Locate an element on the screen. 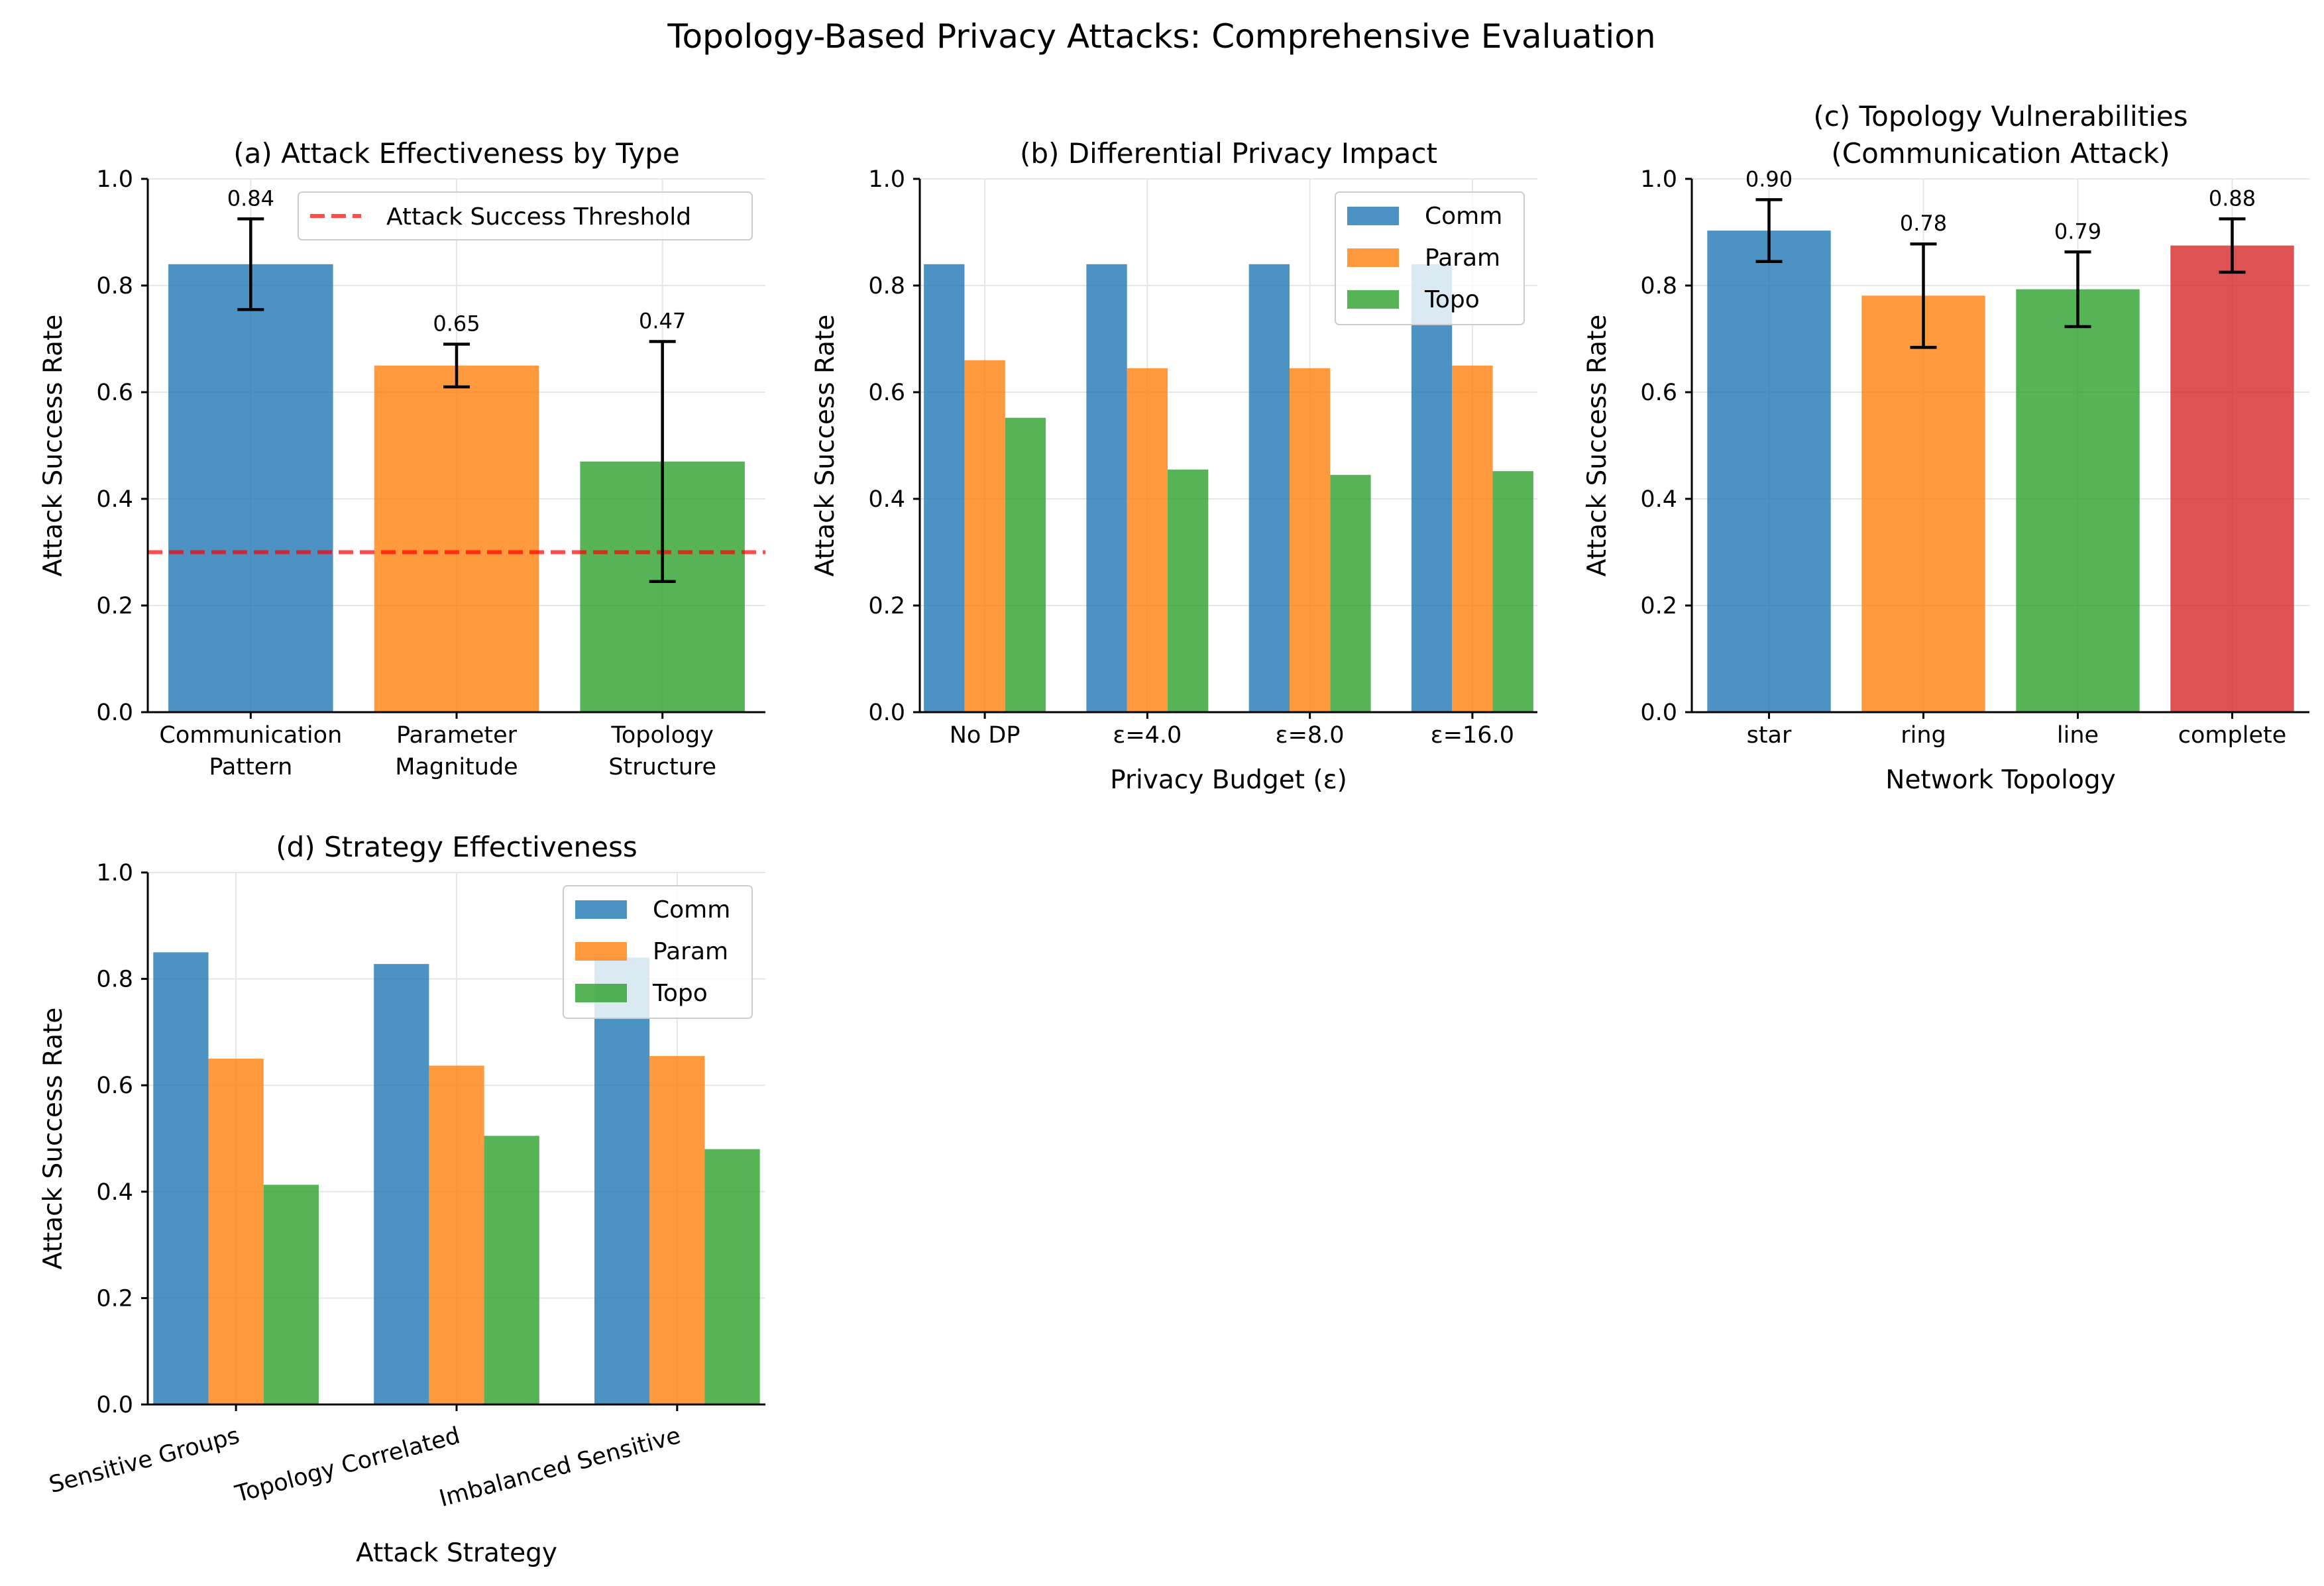  x-tick-label-line: ε=16.0 is located at coordinates (1472, 735).